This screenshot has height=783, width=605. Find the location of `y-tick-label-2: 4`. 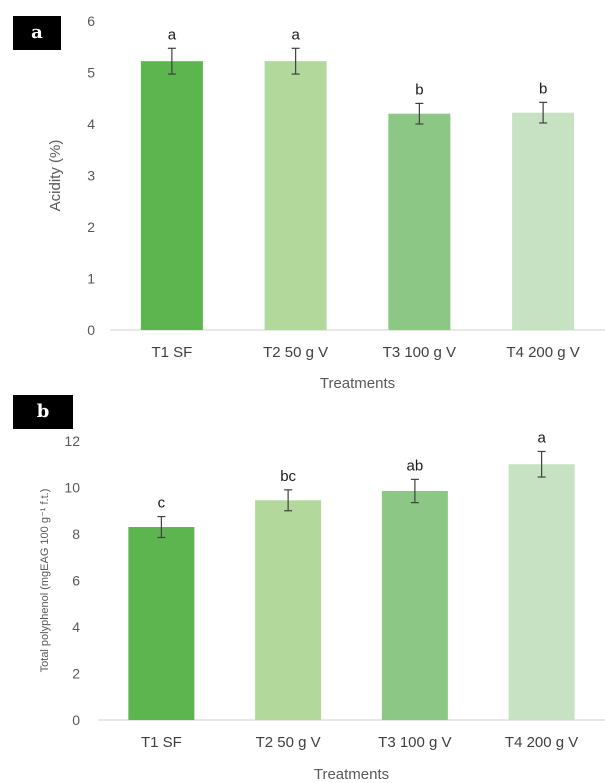

y-tick-label-2: 4 is located at coordinates (76, 627).